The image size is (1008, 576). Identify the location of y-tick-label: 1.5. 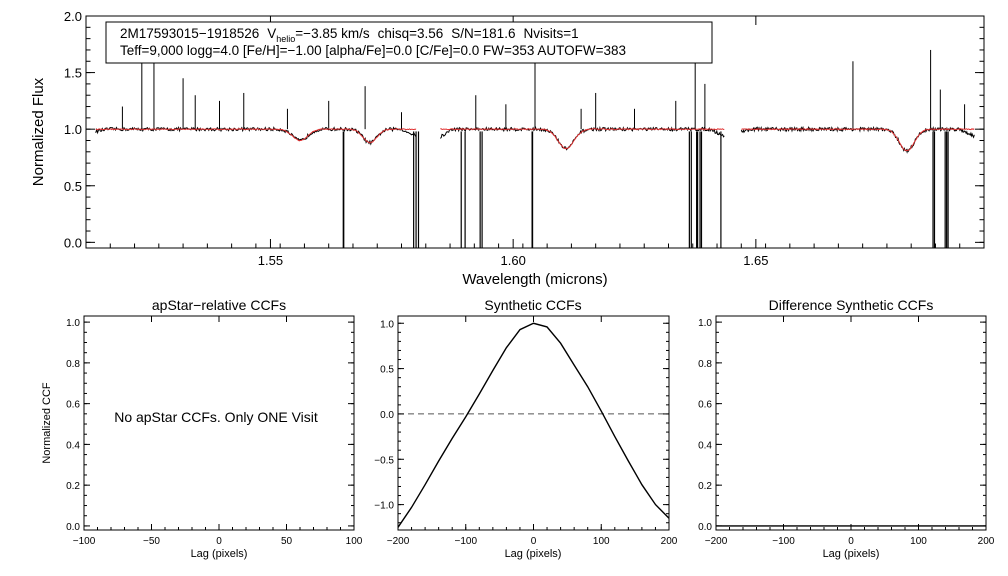
(73, 73).